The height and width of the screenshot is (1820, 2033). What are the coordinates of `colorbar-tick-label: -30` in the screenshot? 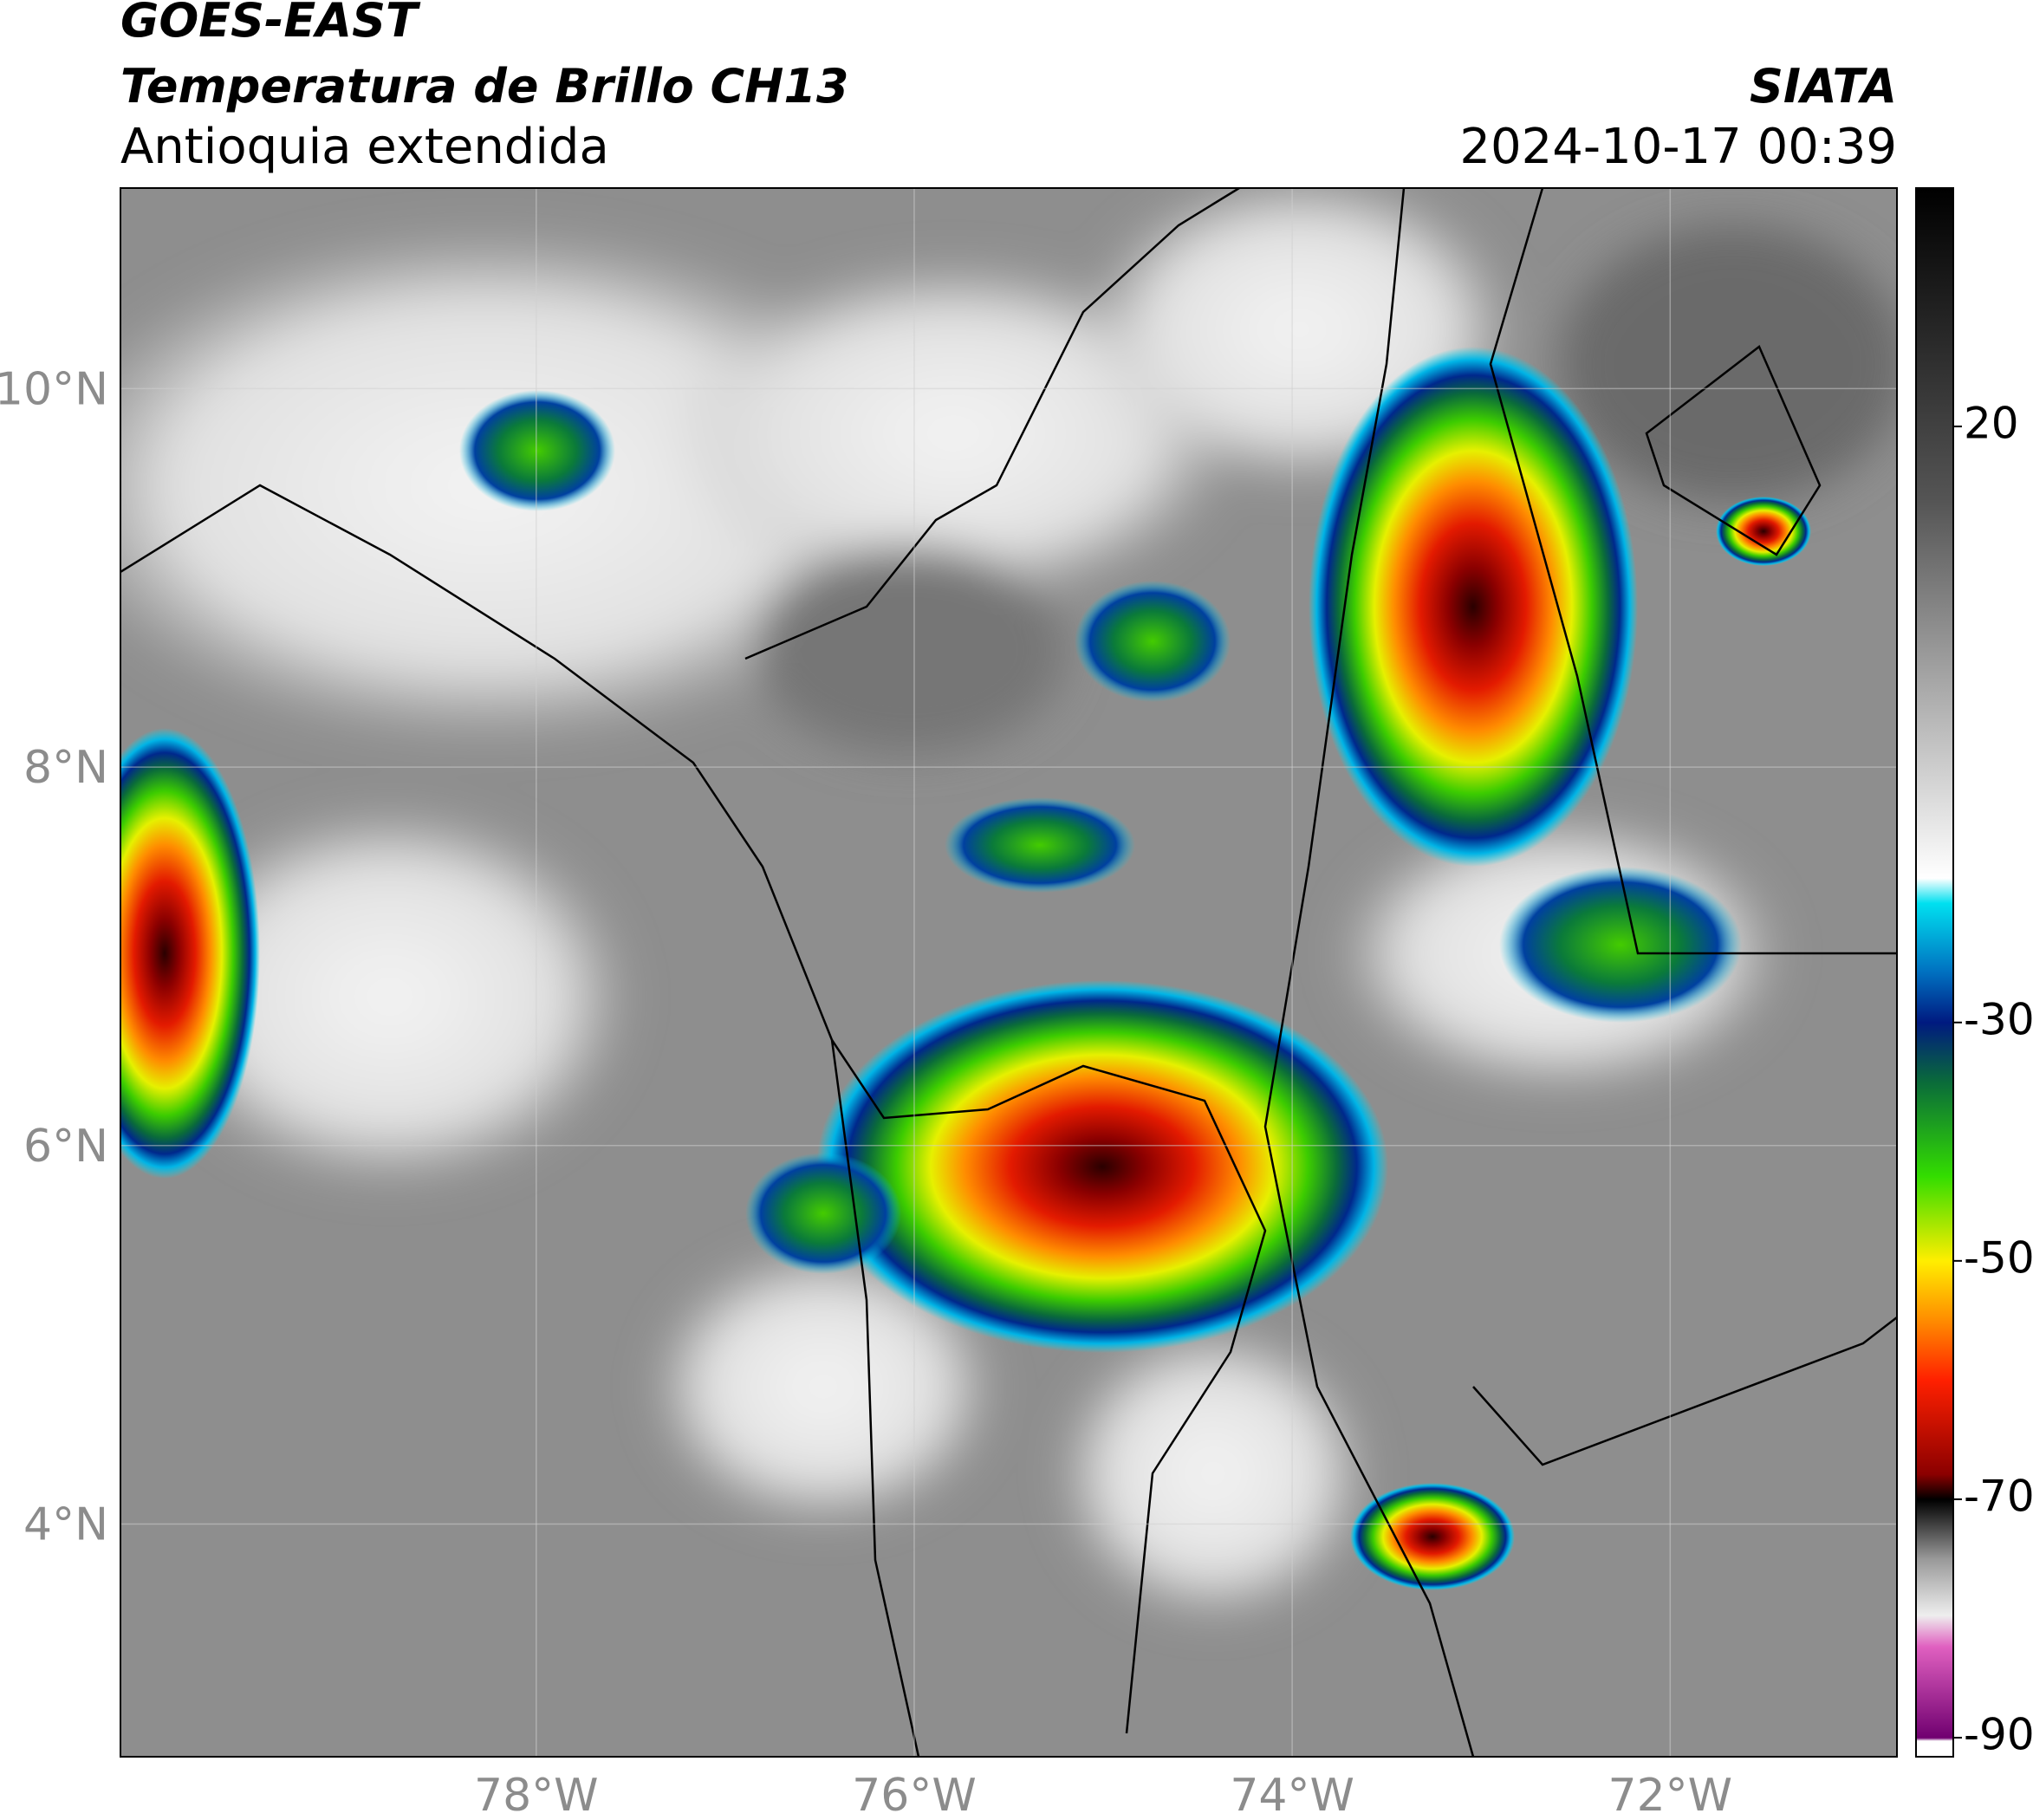 It's located at (1998, 1019).